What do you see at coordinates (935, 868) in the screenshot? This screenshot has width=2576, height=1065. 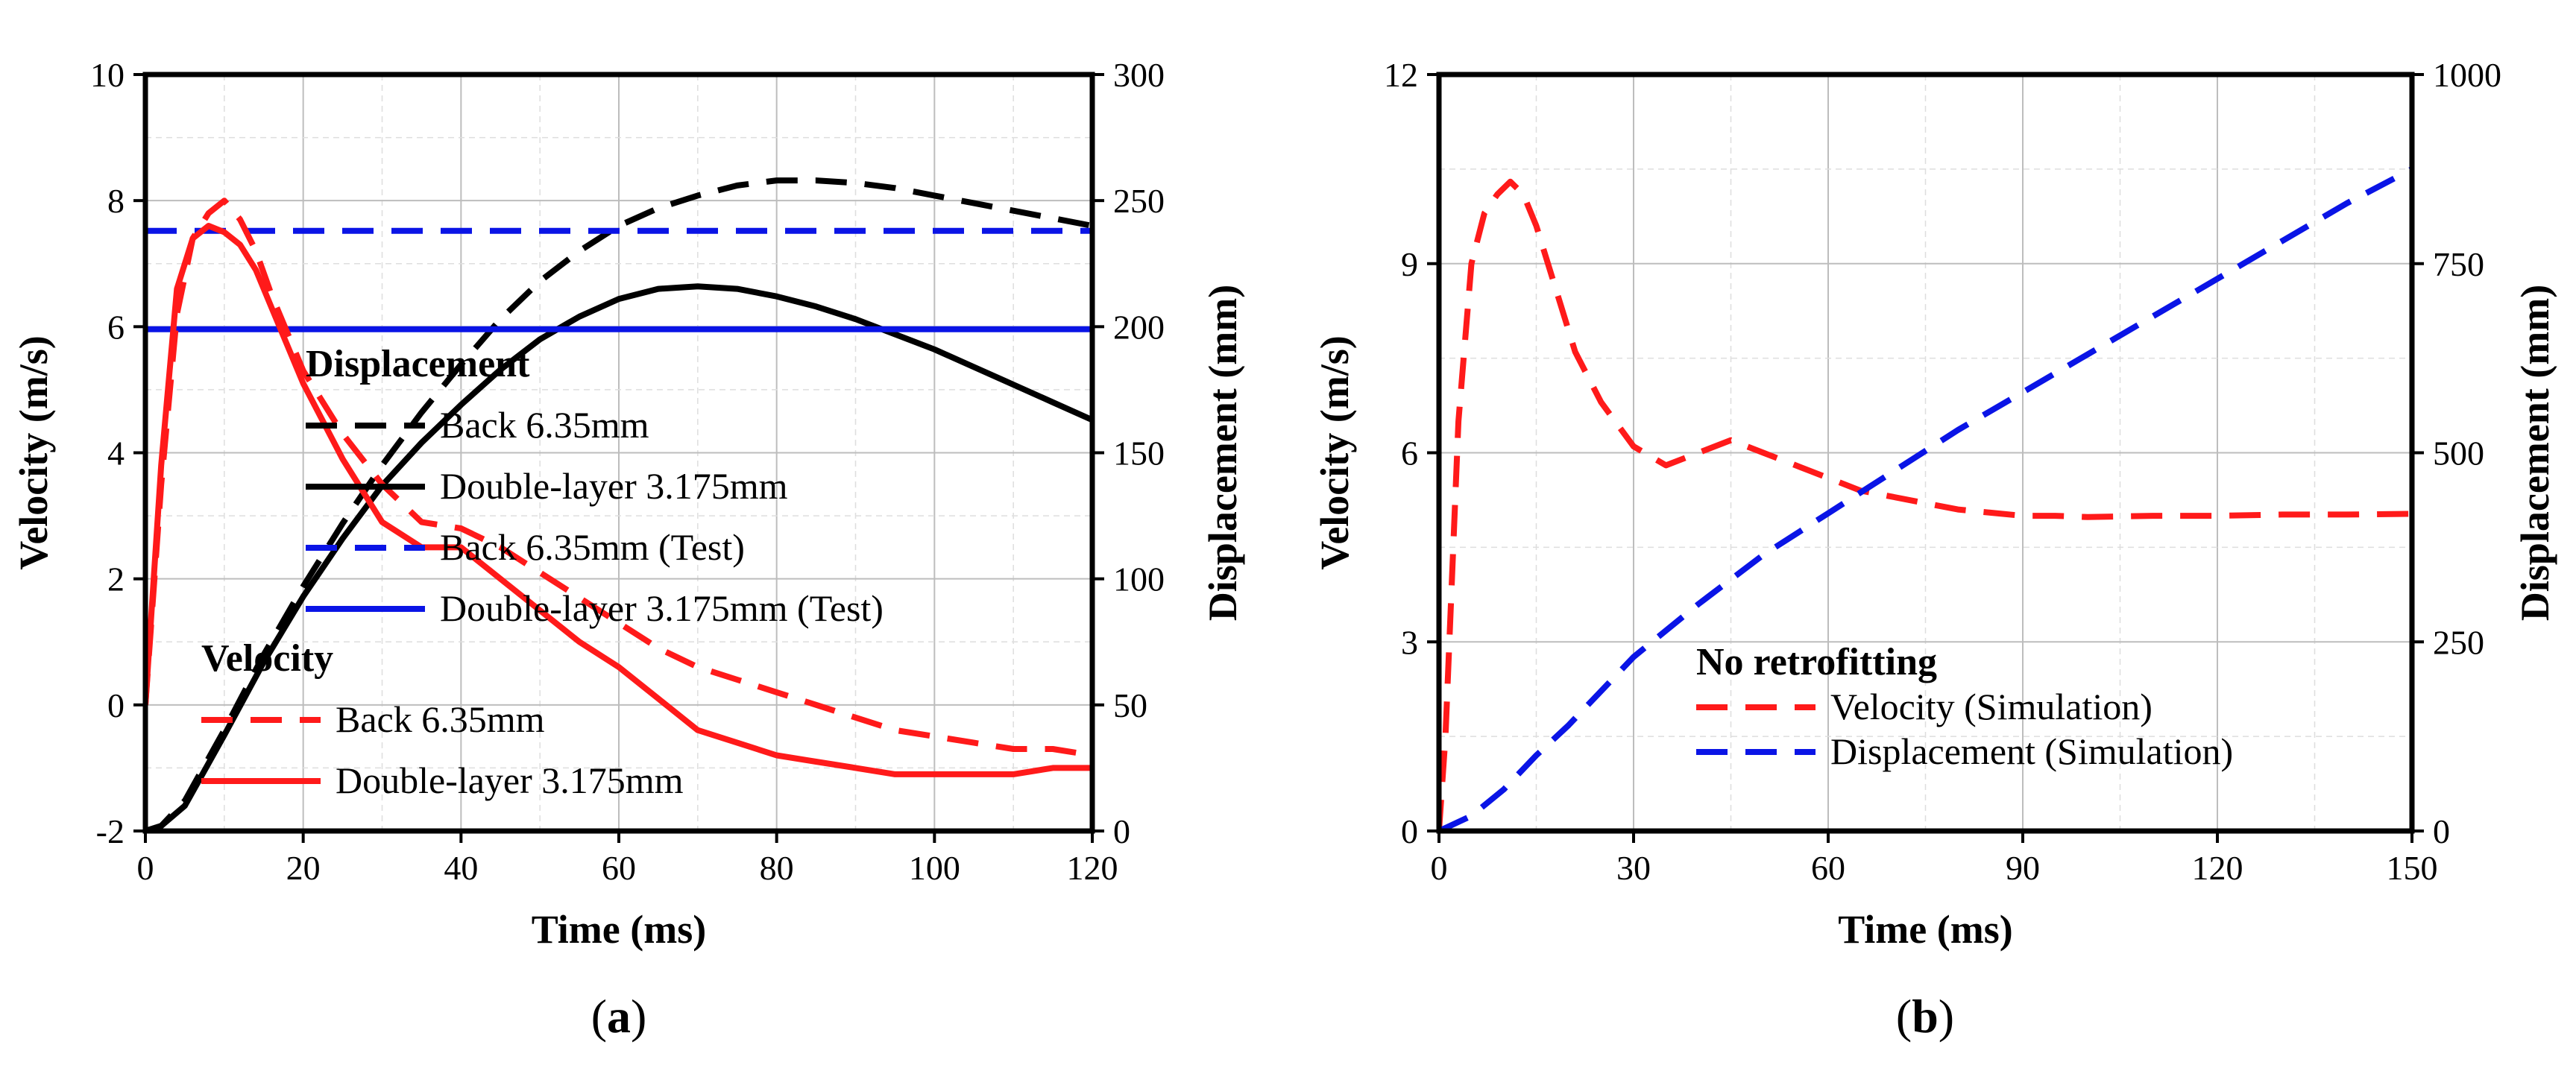 I see `x-tick-label: 100` at bounding box center [935, 868].